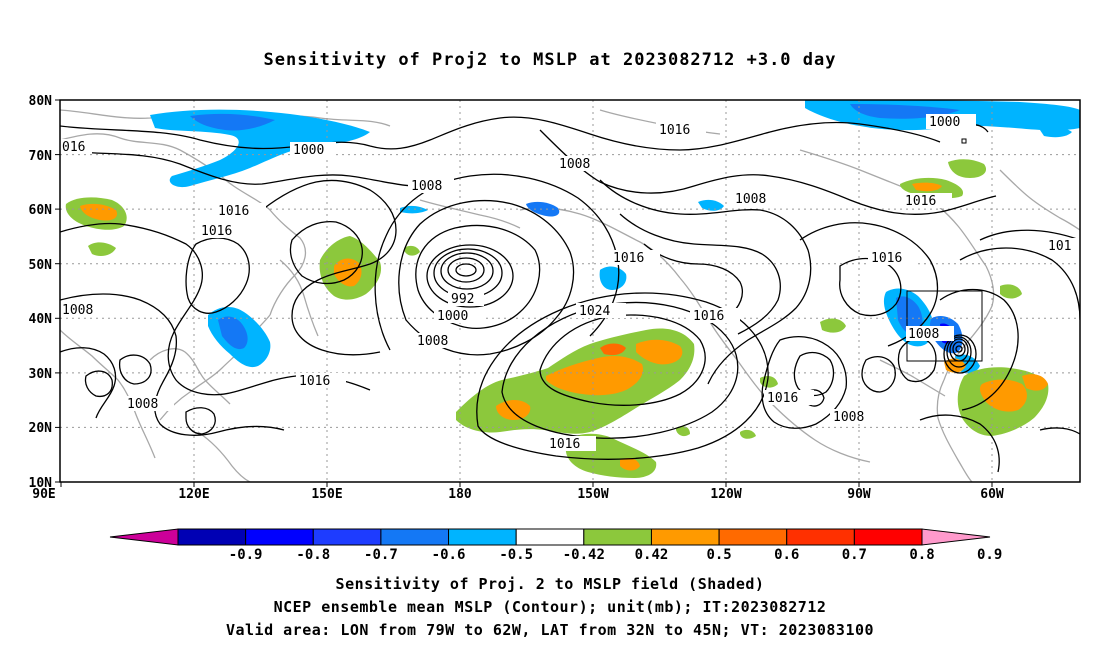  What do you see at coordinates (246, 555) in the screenshot?
I see `colorbar-label: -0.9` at bounding box center [246, 555].